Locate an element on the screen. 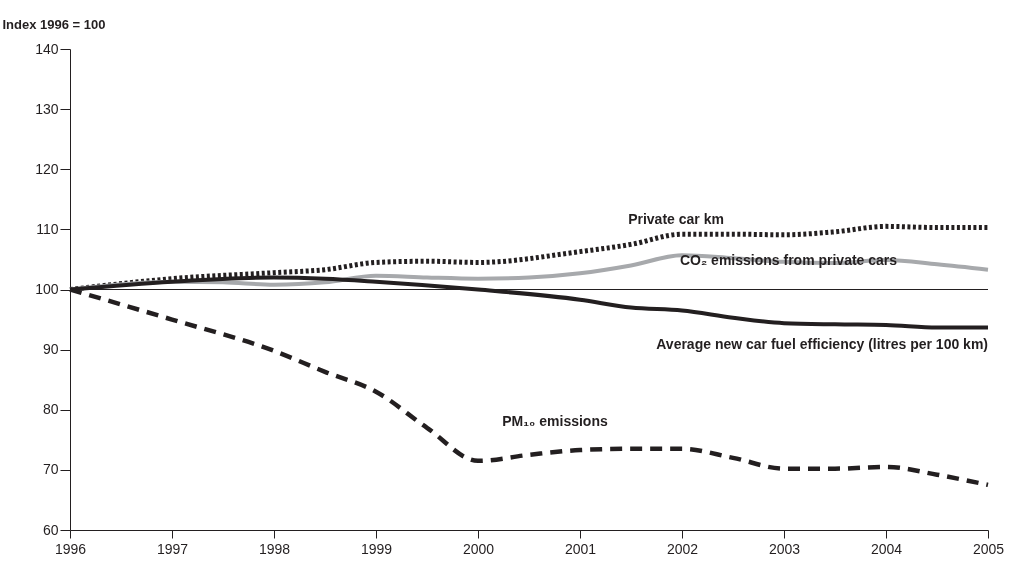 This screenshot has width=1023, height=574. y-tick-label: 140 is located at coordinates (47, 48).